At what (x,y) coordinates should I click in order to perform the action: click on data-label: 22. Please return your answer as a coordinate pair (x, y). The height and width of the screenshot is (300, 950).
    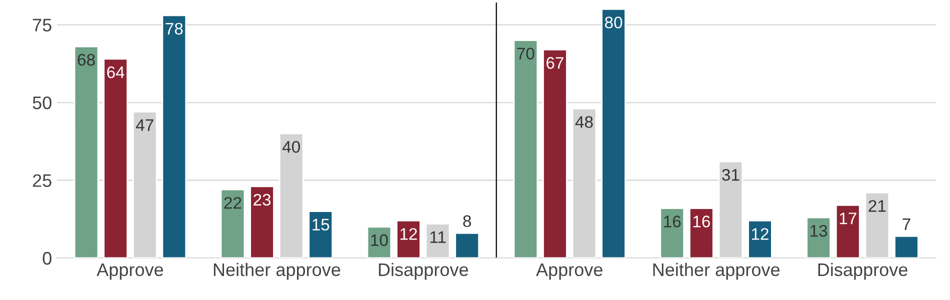
    Looking at the image, I should click on (233, 202).